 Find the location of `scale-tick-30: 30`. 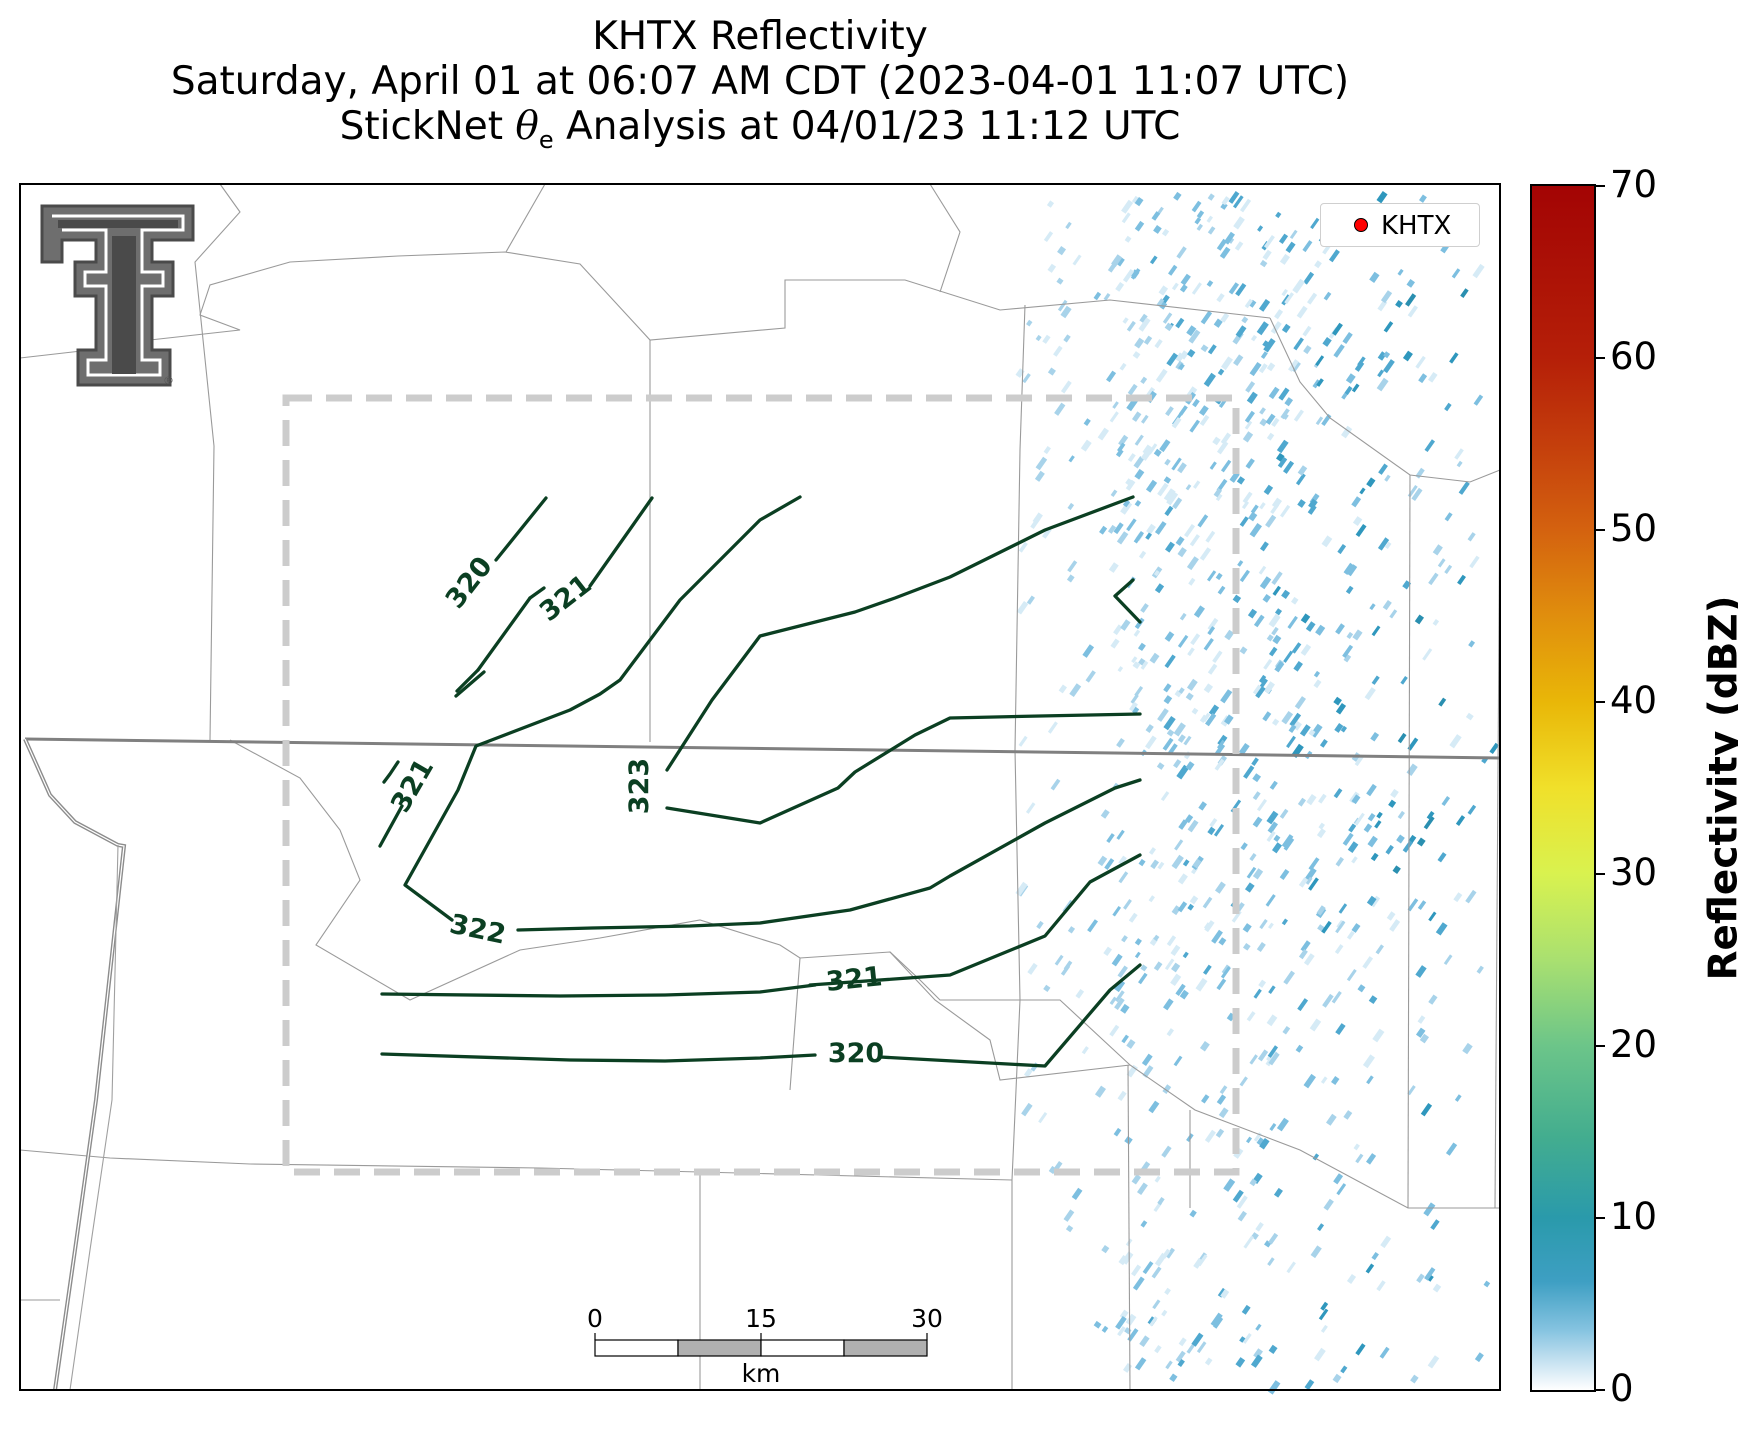

scale-tick-30: 30 is located at coordinates (927, 1318).